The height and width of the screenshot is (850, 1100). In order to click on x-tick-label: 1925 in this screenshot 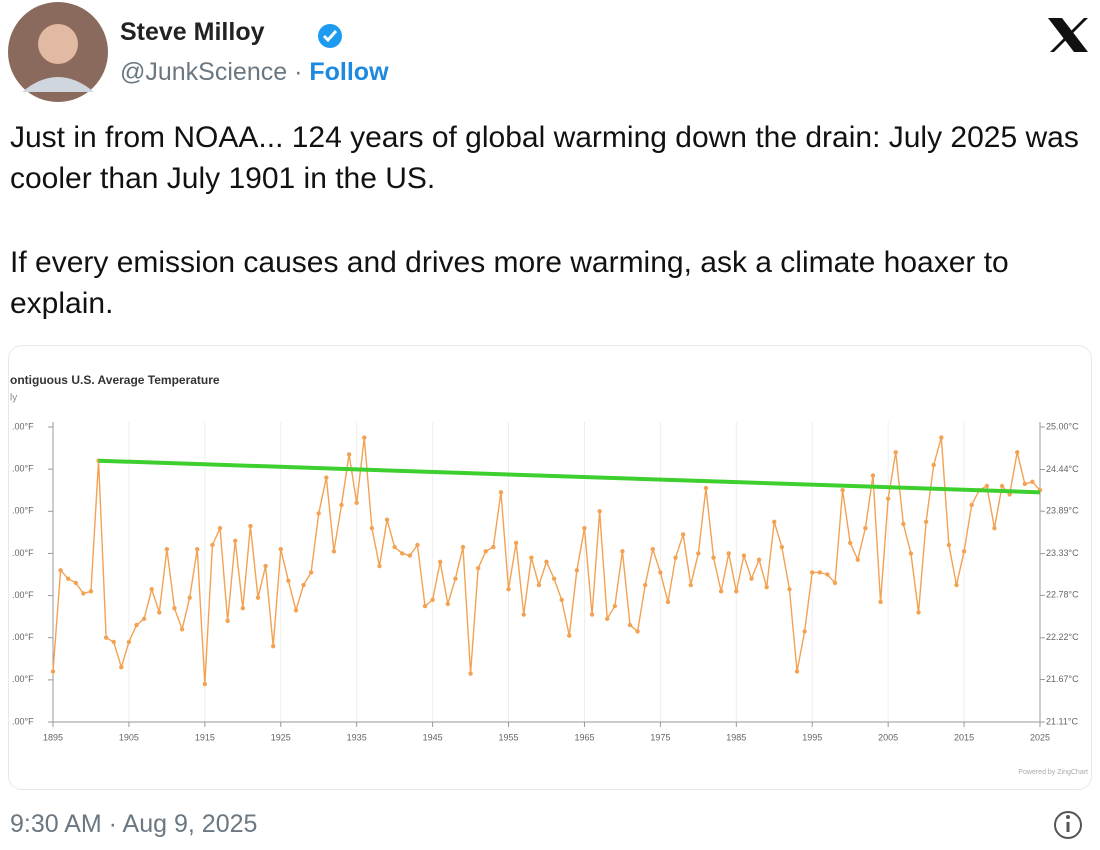, I will do `click(281, 737)`.